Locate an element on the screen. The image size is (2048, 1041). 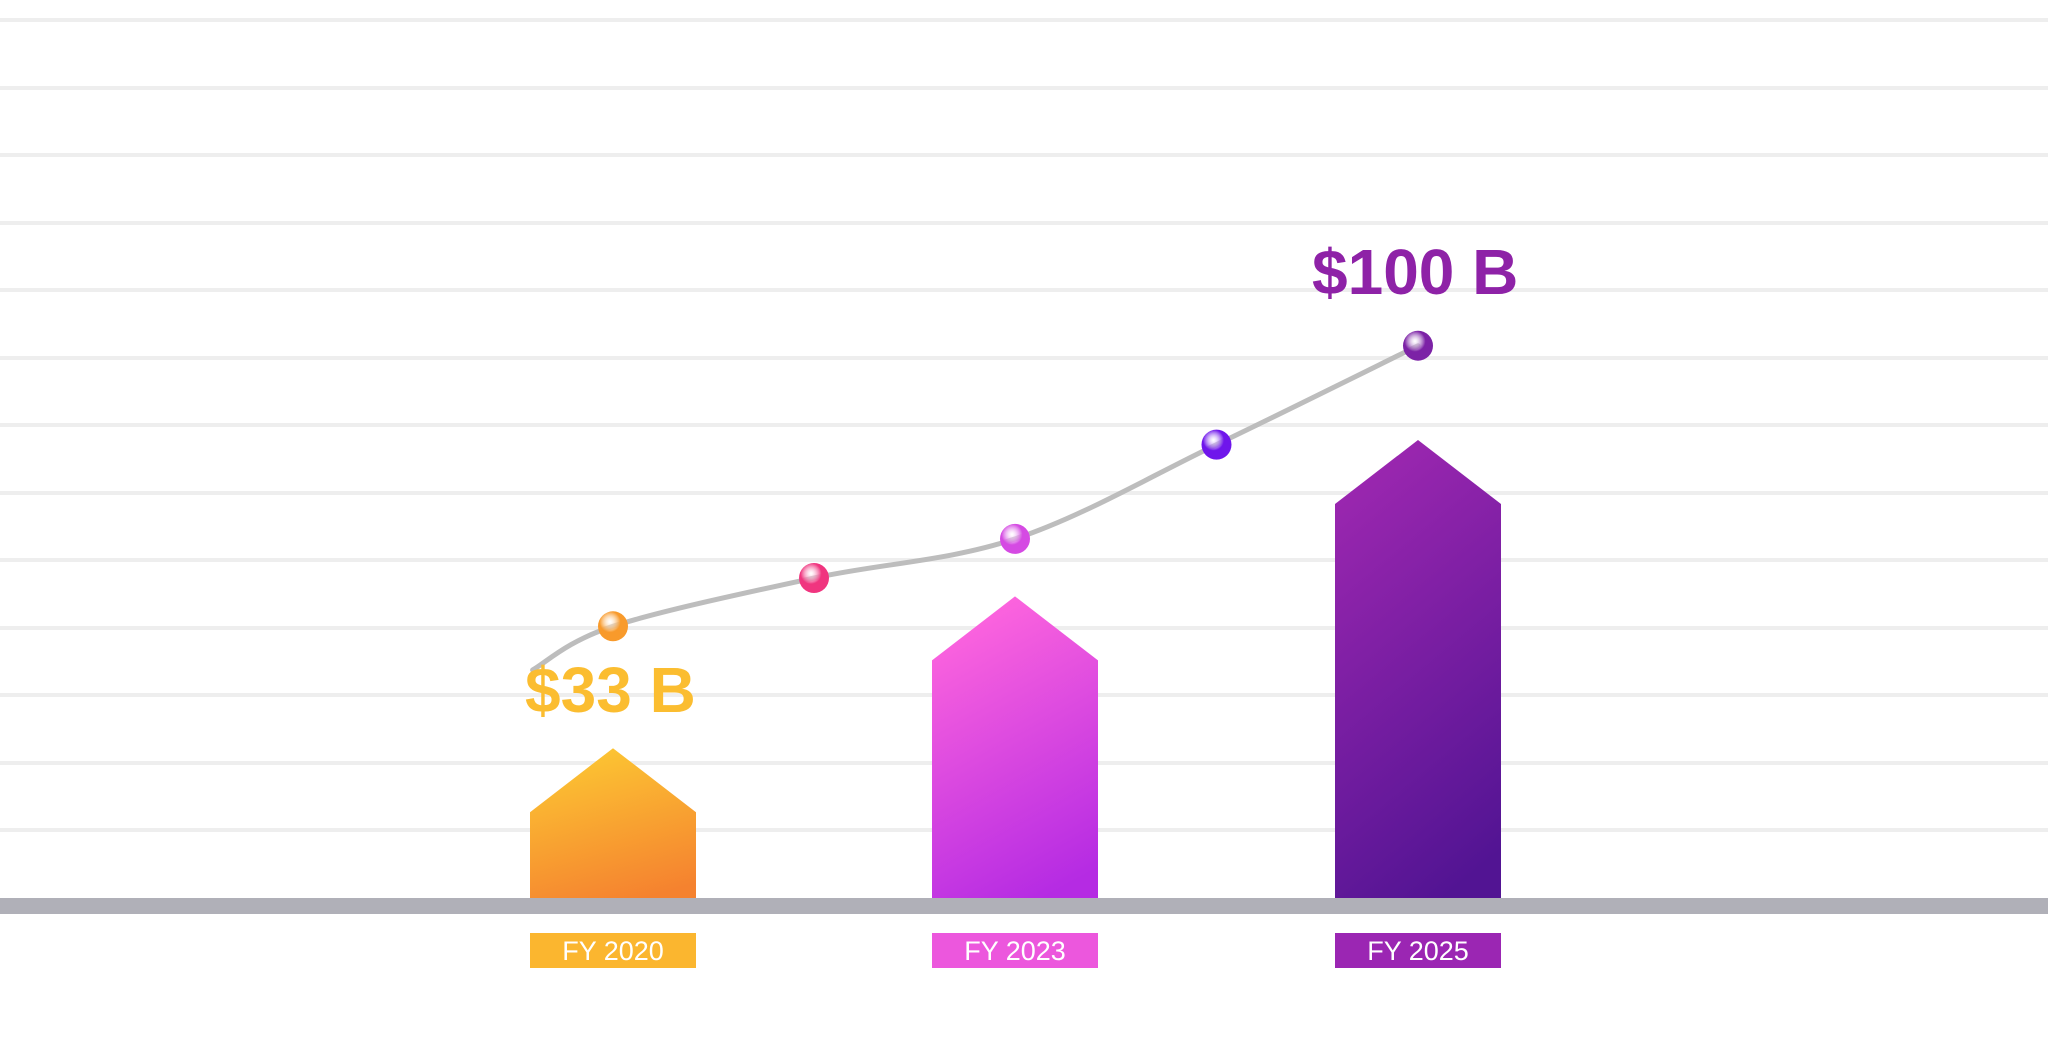
category-tags: FY 2020 FY 2023 FY 2025 is located at coordinates (1015, 950).